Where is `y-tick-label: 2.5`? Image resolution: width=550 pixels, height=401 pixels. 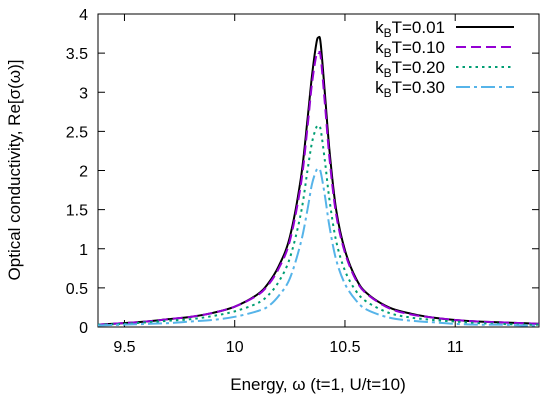
y-tick-label: 2.5 is located at coordinates (77, 132).